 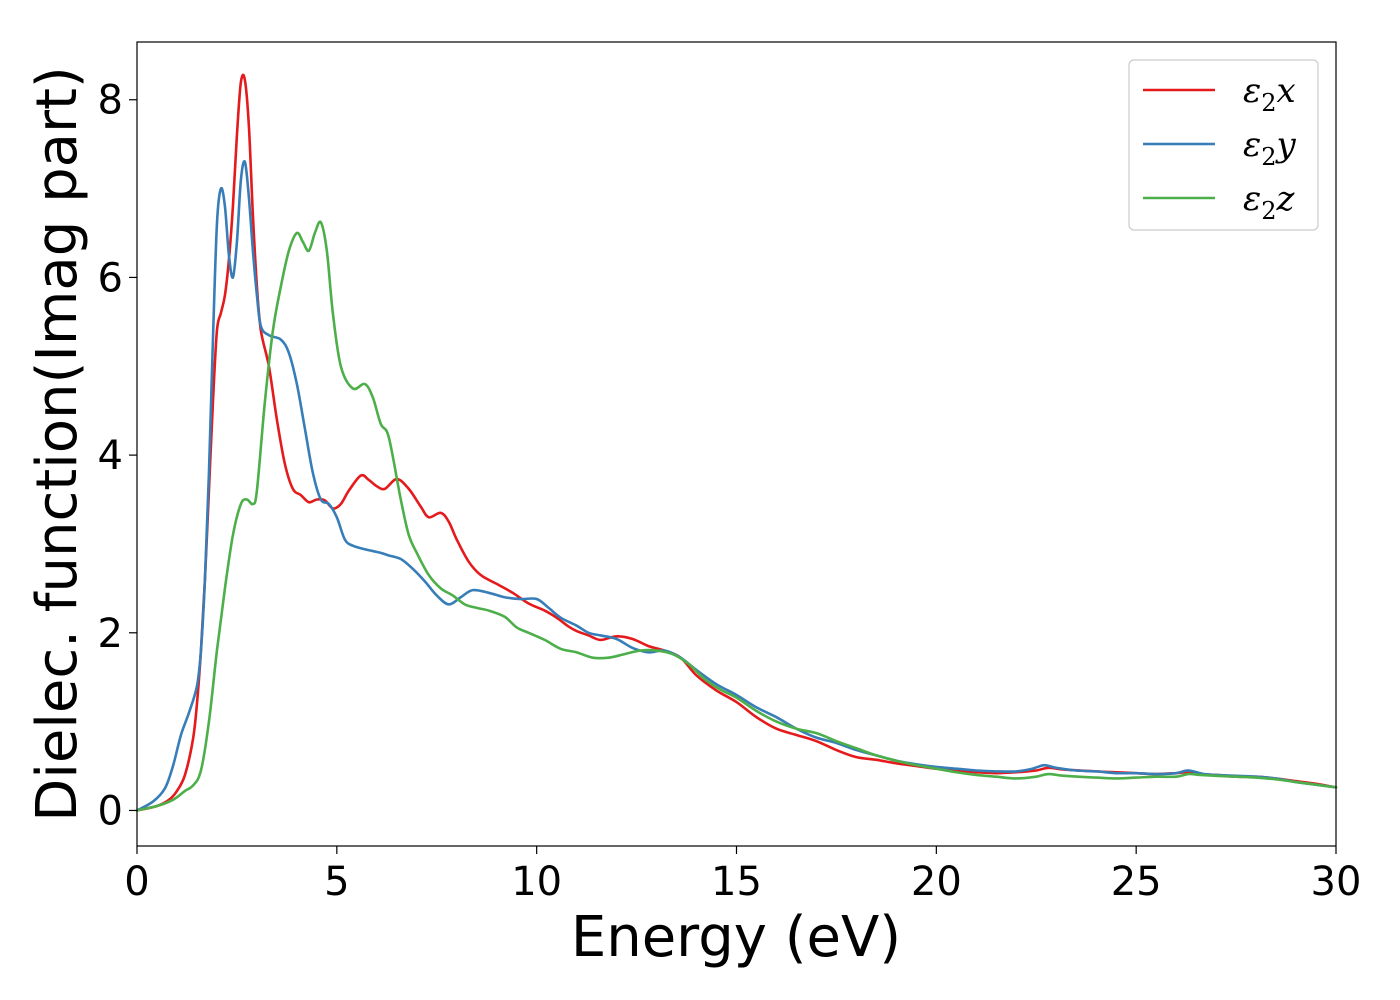 I want to click on x-tick-label: 10, so click(x=536, y=882).